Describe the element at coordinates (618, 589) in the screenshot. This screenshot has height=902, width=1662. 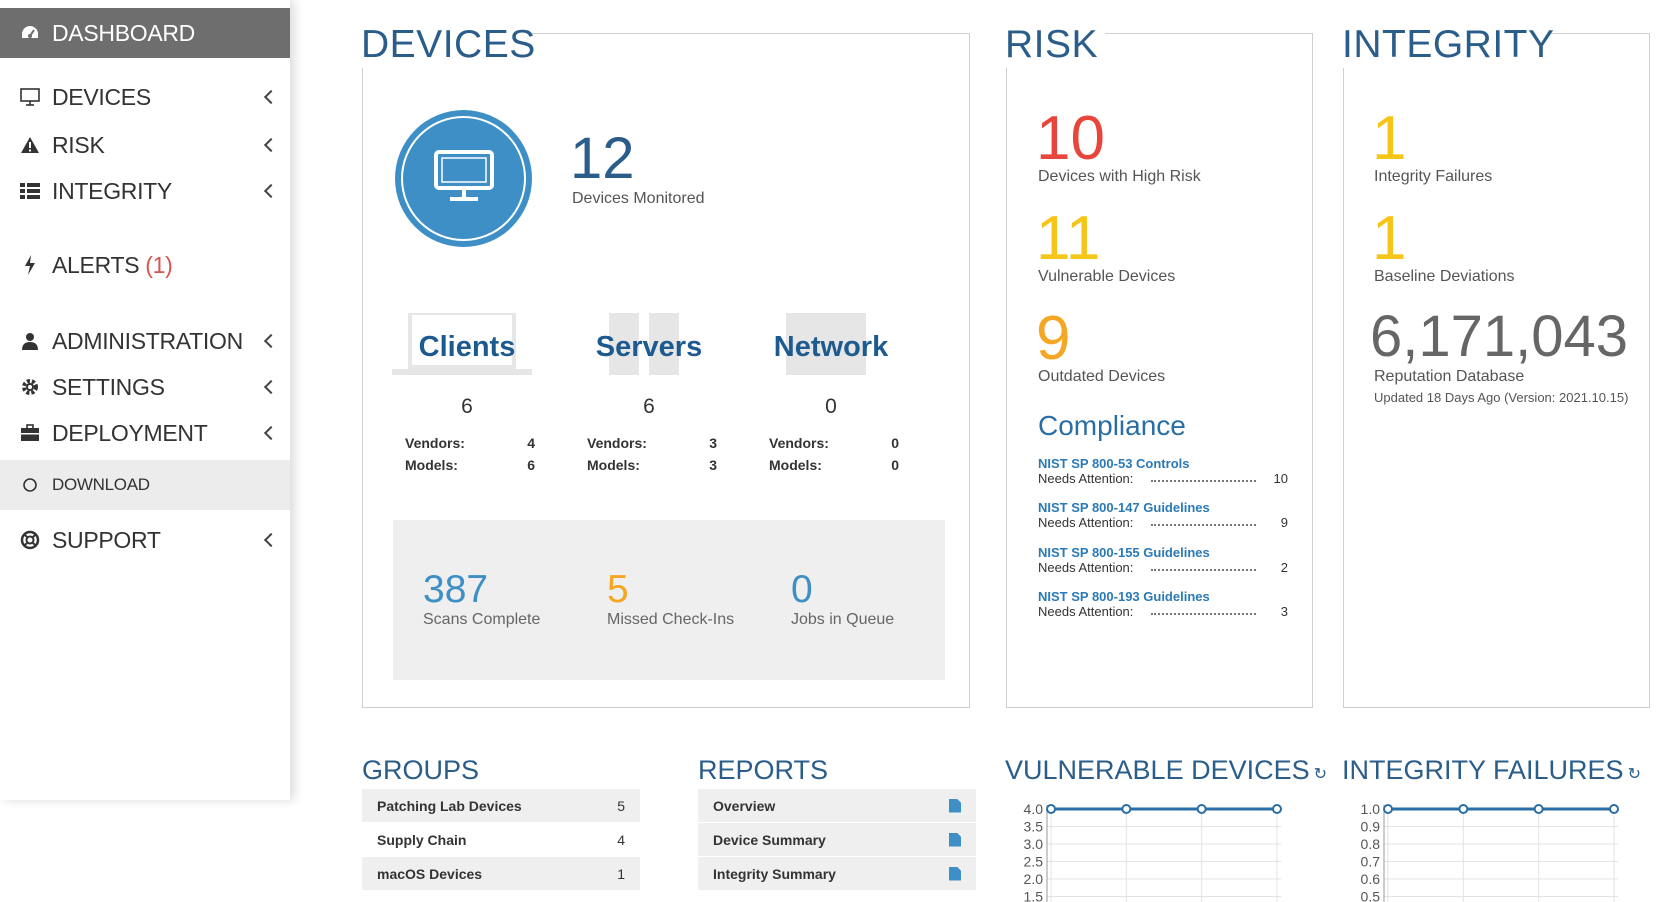
I see `stat-value: 5` at that location.